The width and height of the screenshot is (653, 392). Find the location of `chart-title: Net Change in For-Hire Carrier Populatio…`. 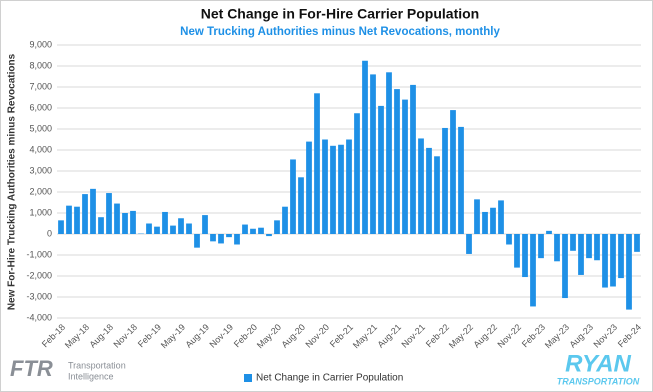

chart-title: Net Change in For-Hire Carrier Populatio… is located at coordinates (340, 14).